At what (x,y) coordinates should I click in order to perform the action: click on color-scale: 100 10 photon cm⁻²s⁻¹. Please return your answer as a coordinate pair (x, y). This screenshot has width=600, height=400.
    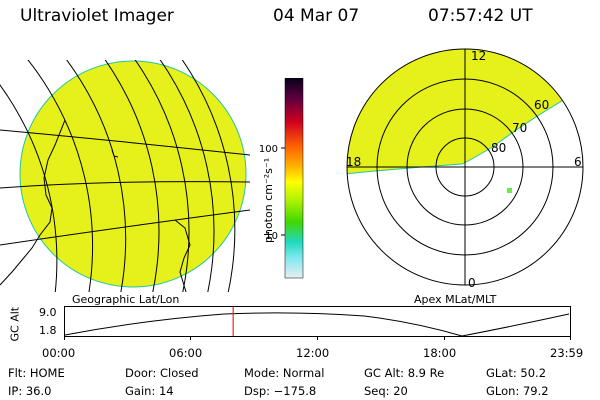
    Looking at the image, I should click on (281, 178).